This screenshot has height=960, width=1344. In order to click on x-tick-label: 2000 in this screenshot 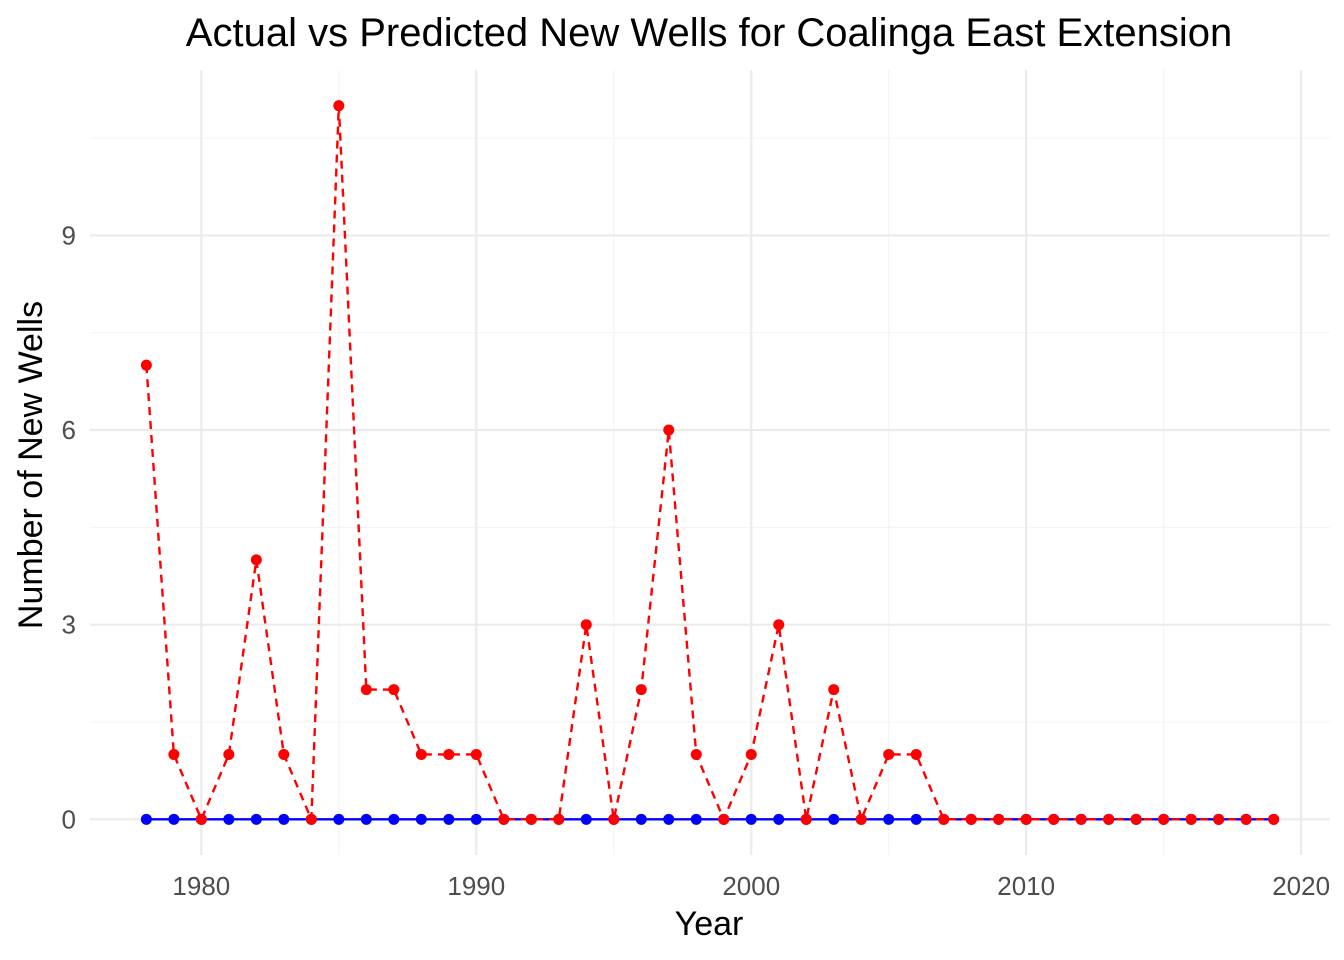, I will do `click(751, 886)`.